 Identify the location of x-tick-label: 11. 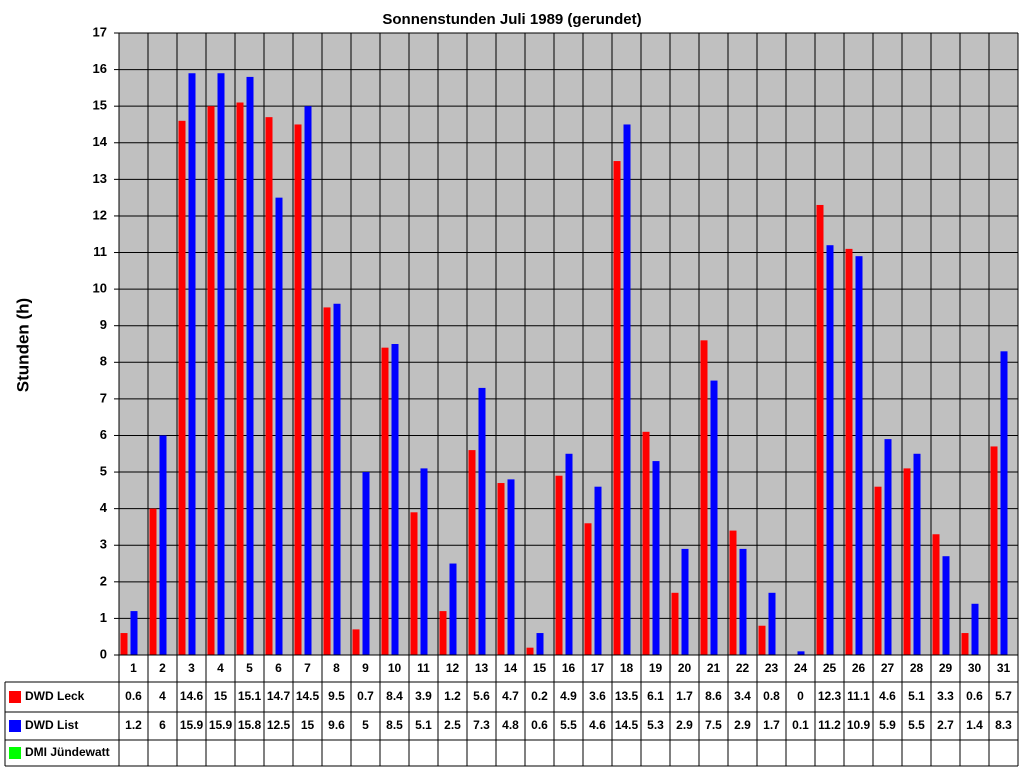
(423, 668).